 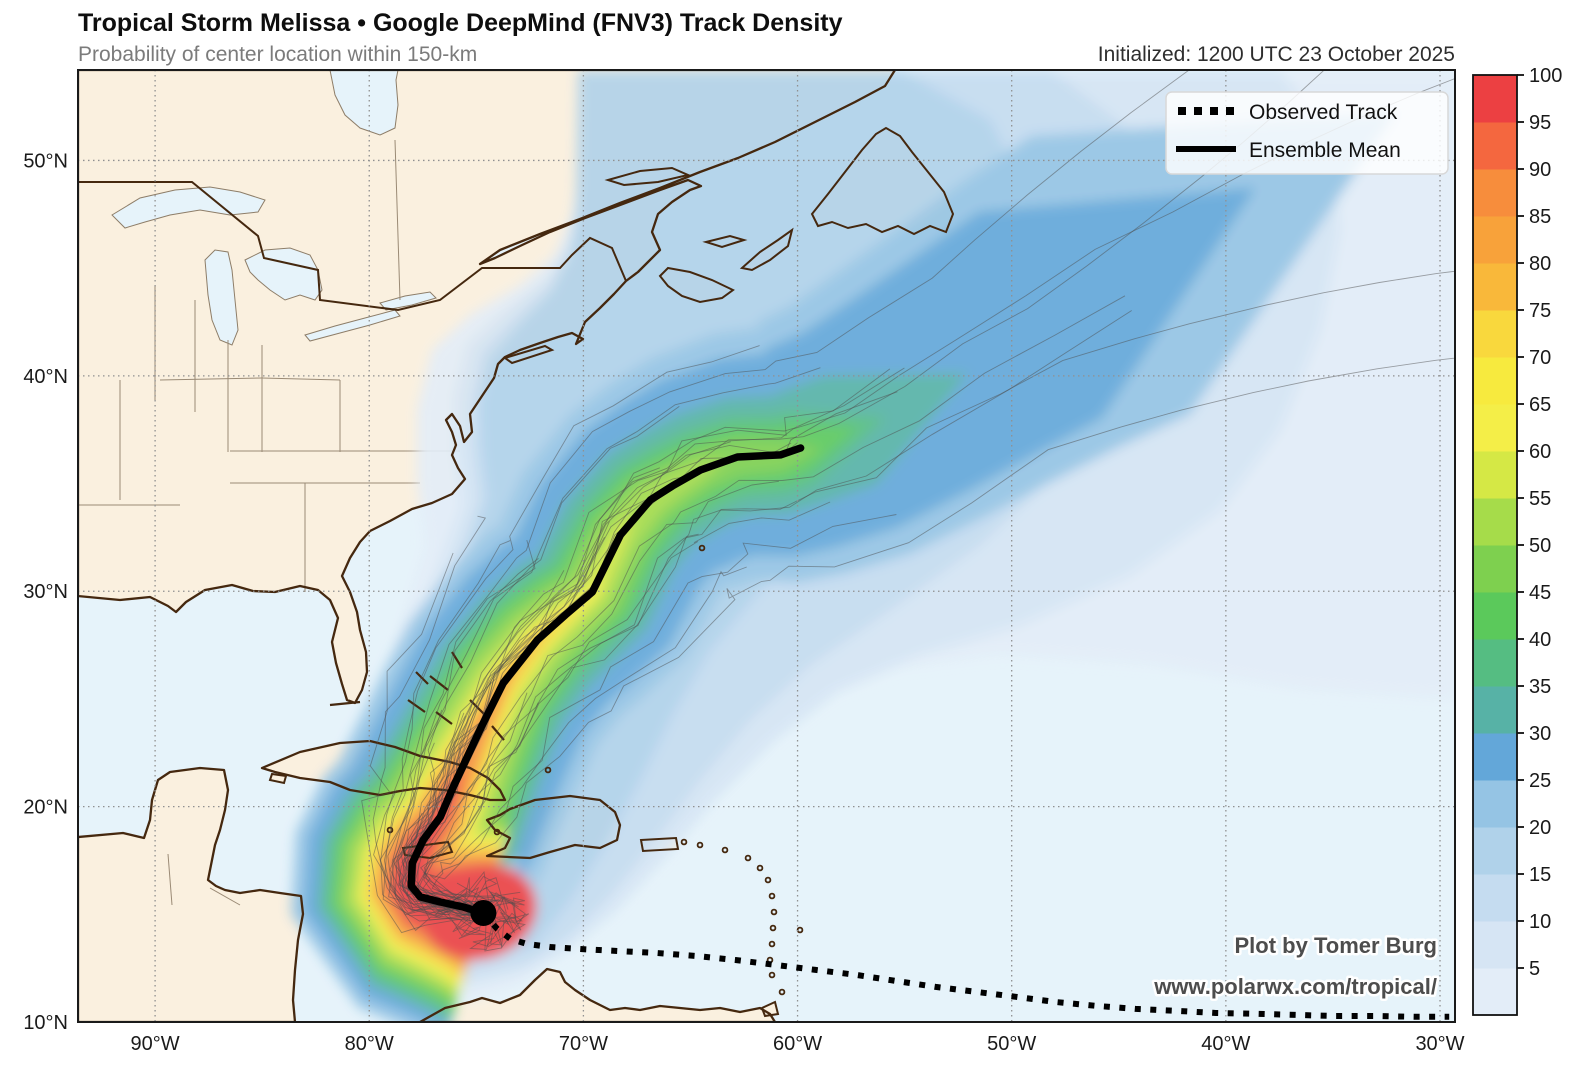 What do you see at coordinates (1276, 54) in the screenshot?
I see `init-time-label: Initialized: 1200 UTC 23 October 2025` at bounding box center [1276, 54].